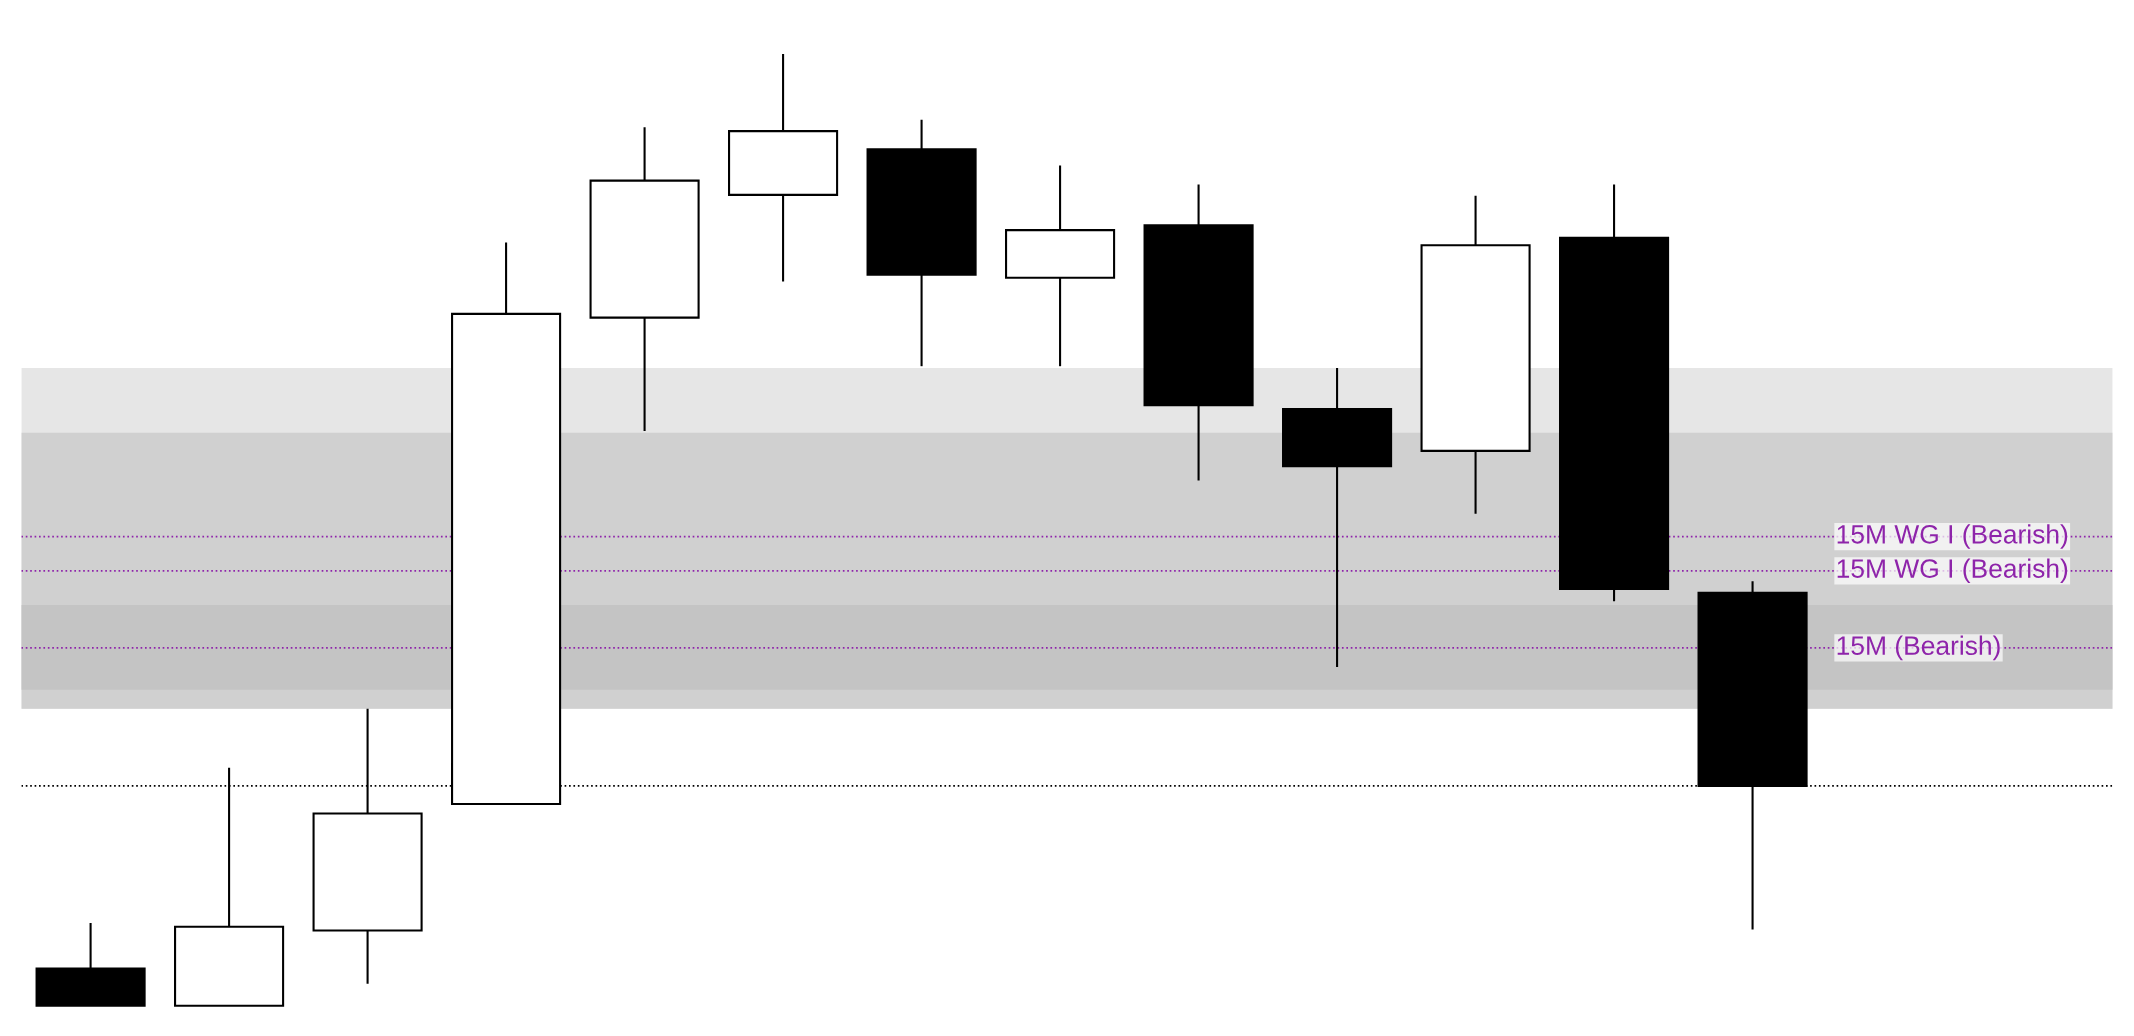 This screenshot has height=1036, width=2134. I want to click on ref-line-label: 15M (Bearish), so click(1918, 648).